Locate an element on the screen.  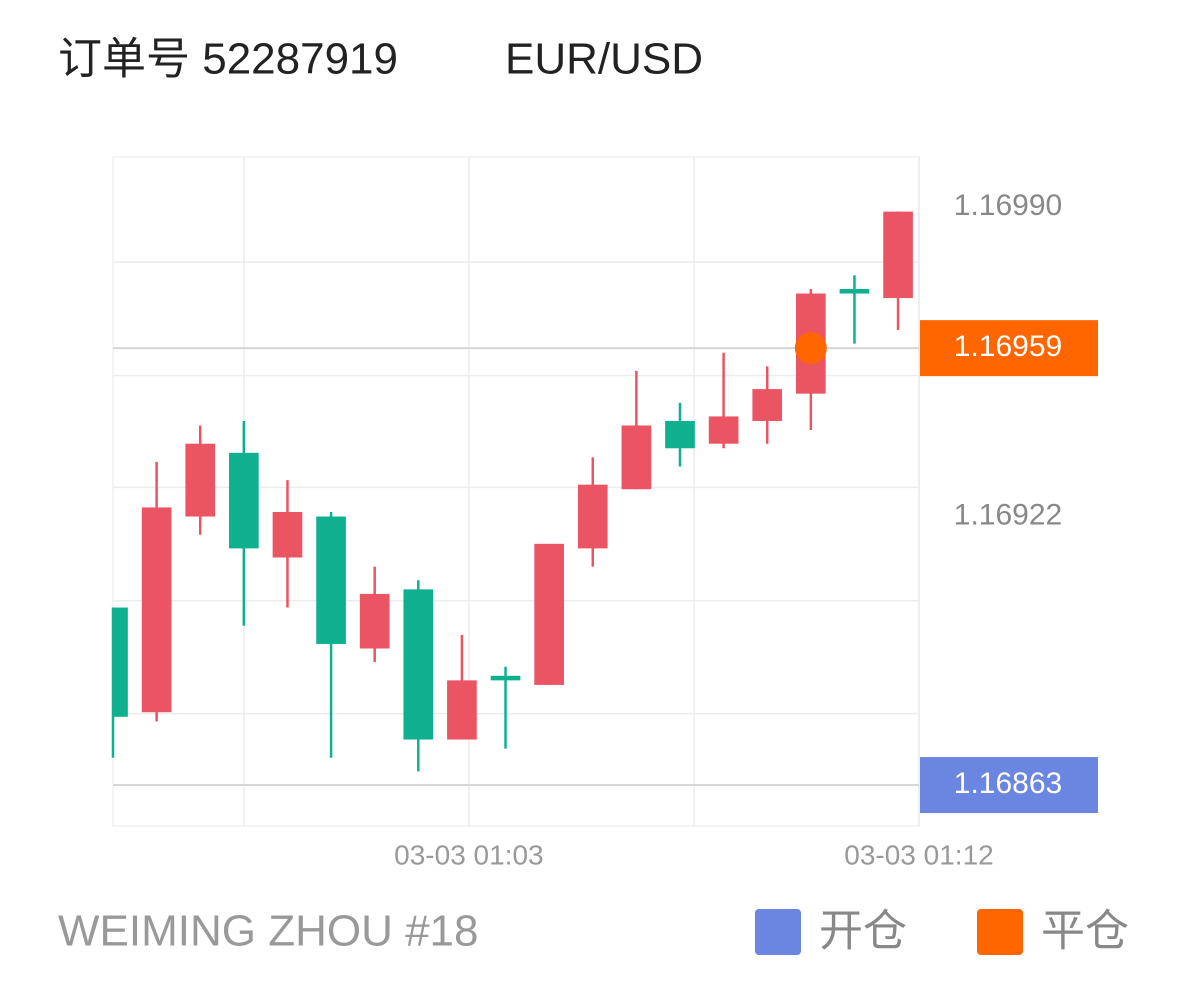
x-tick-label: 03-03 01:03 is located at coordinates (468, 854).